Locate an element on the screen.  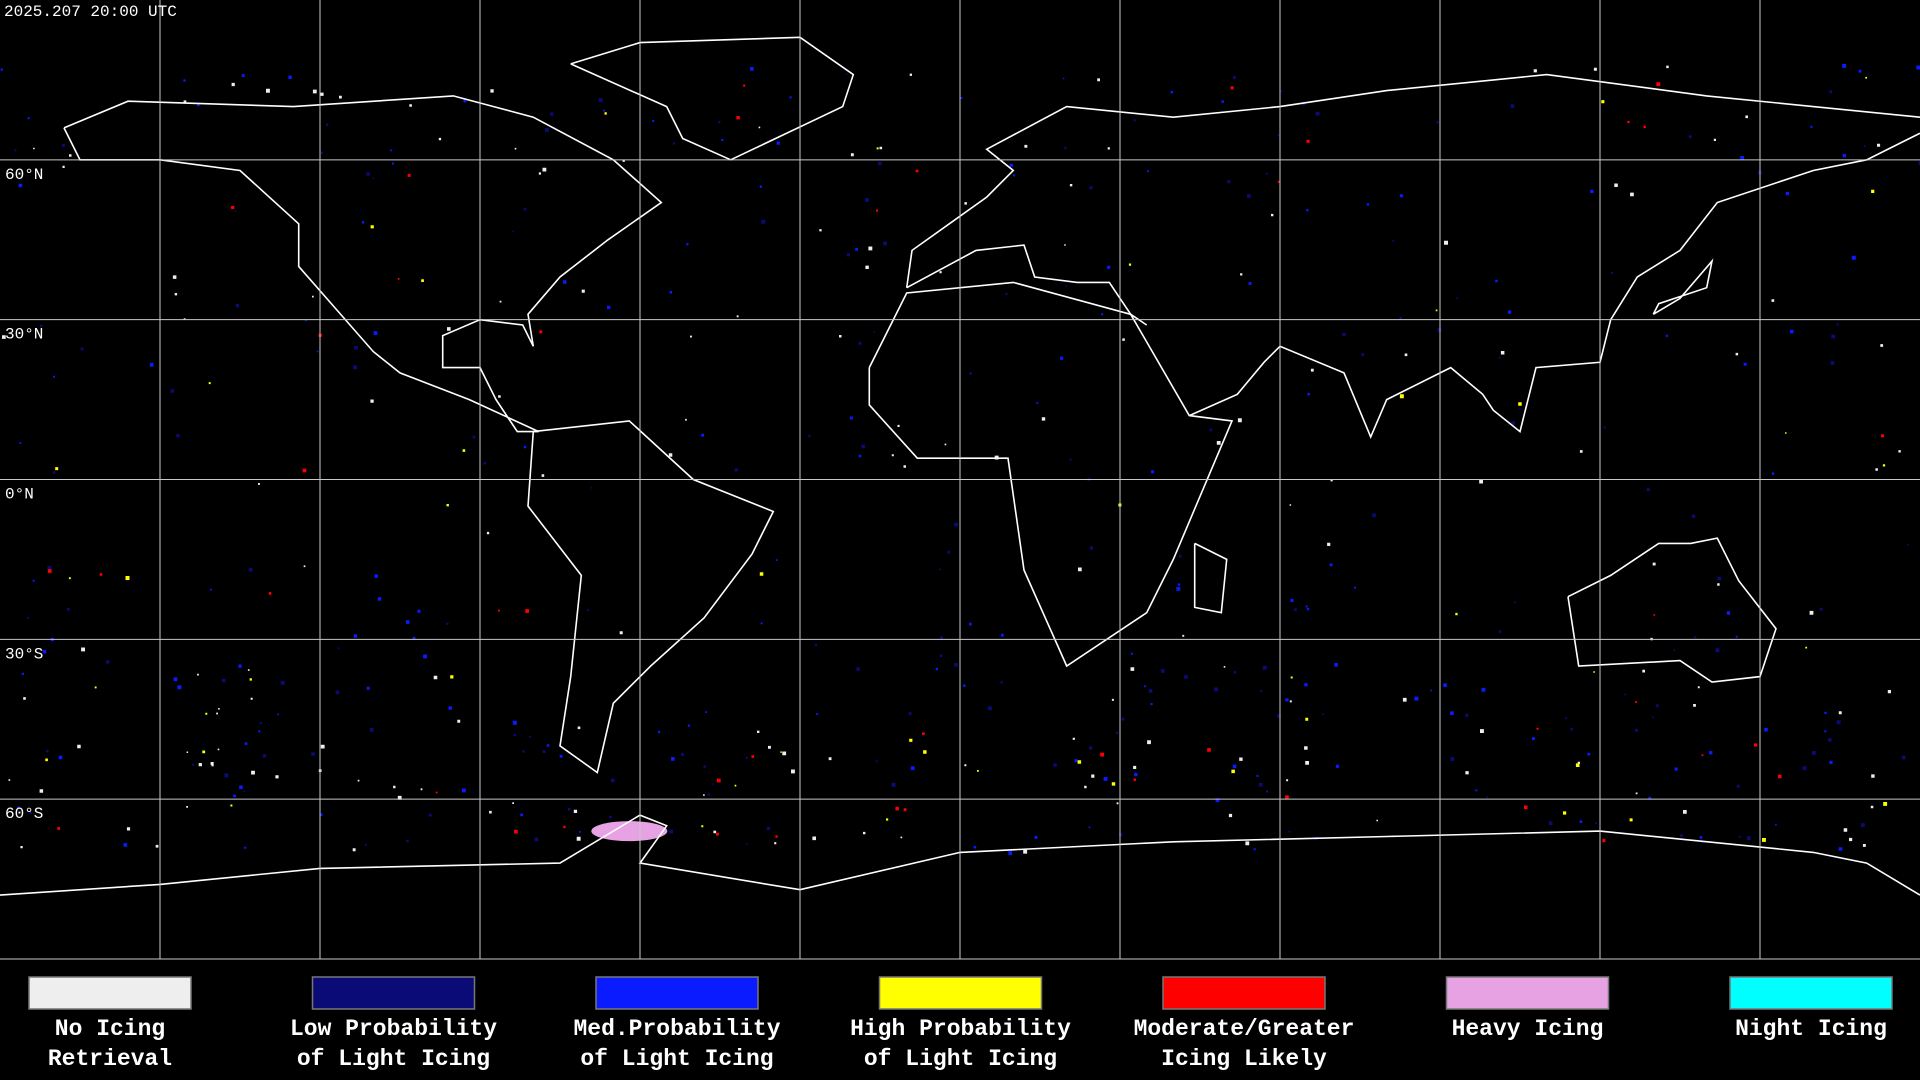
legend-label: Retrieval is located at coordinates (110, 1059).